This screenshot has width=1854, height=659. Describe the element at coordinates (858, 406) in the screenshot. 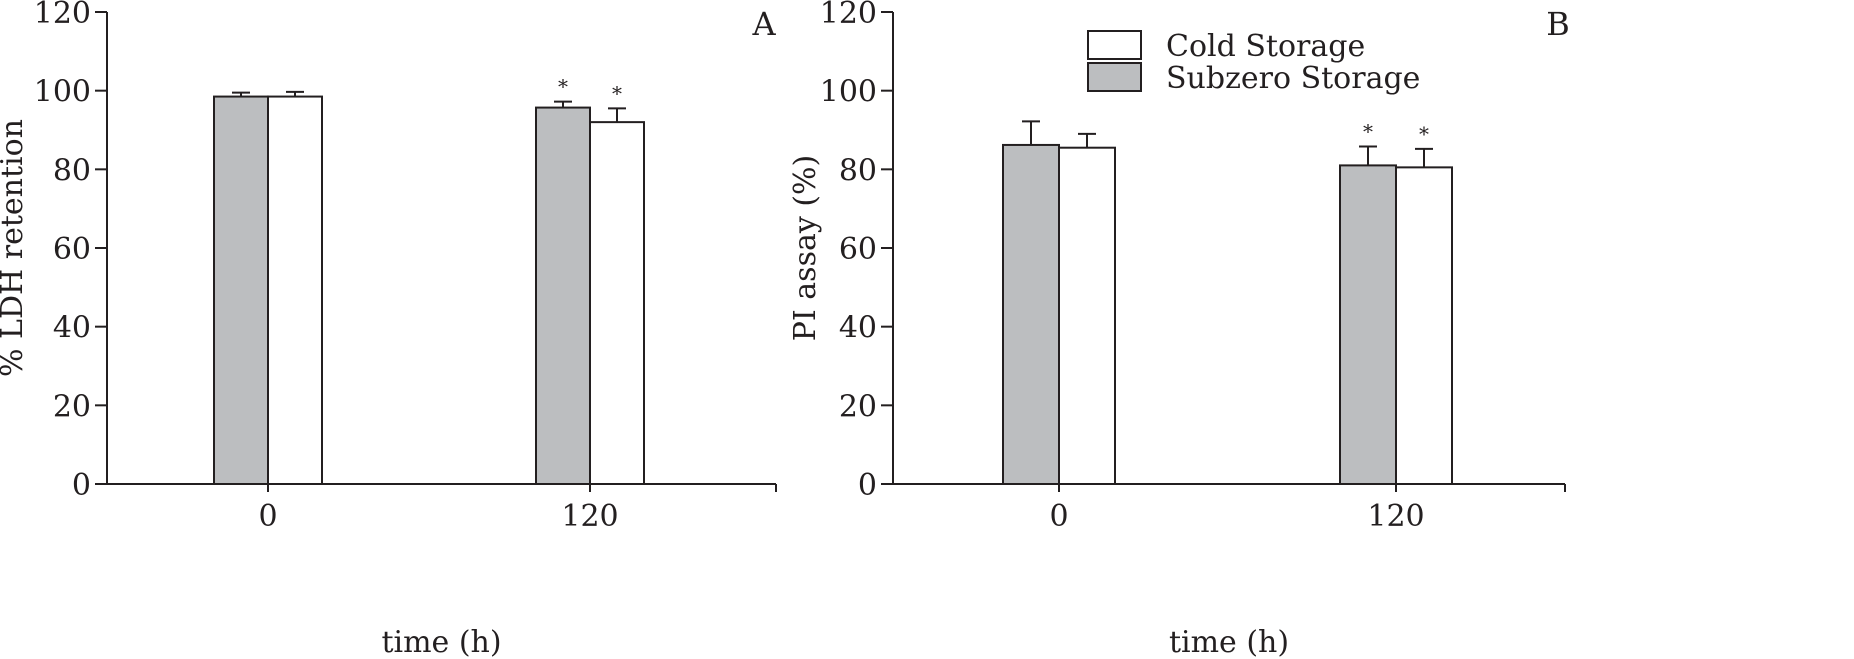

I see `panel-b-y-tick-label: 20` at that location.